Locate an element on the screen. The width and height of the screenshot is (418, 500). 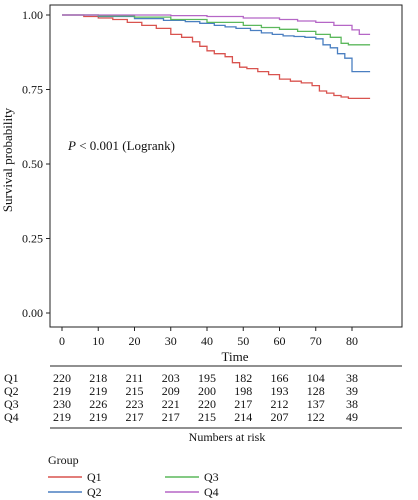
risk-row-label: Q3 is located at coordinates (11, 404).